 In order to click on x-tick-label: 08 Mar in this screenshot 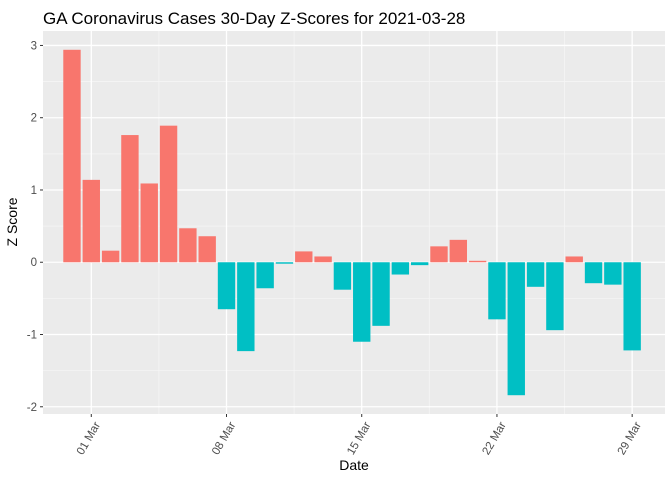, I will do `click(224, 438)`.